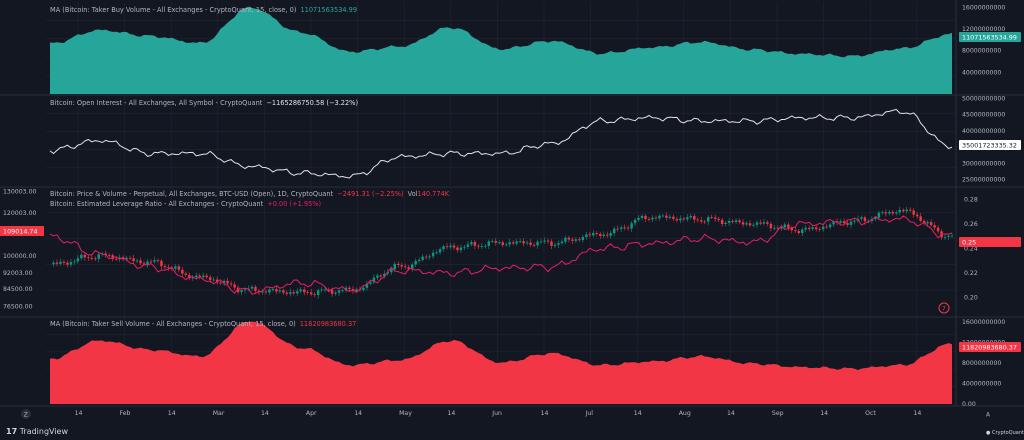 The image size is (1024, 440). Describe the element at coordinates (37, 431) in the screenshot. I see `tradingview-logo: 17 TradingView` at that location.